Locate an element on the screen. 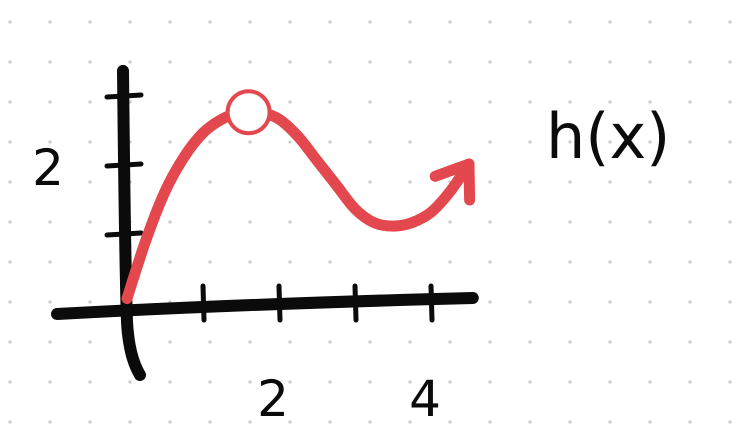 The width and height of the screenshot is (750, 444). x-axis is located at coordinates (265, 306).